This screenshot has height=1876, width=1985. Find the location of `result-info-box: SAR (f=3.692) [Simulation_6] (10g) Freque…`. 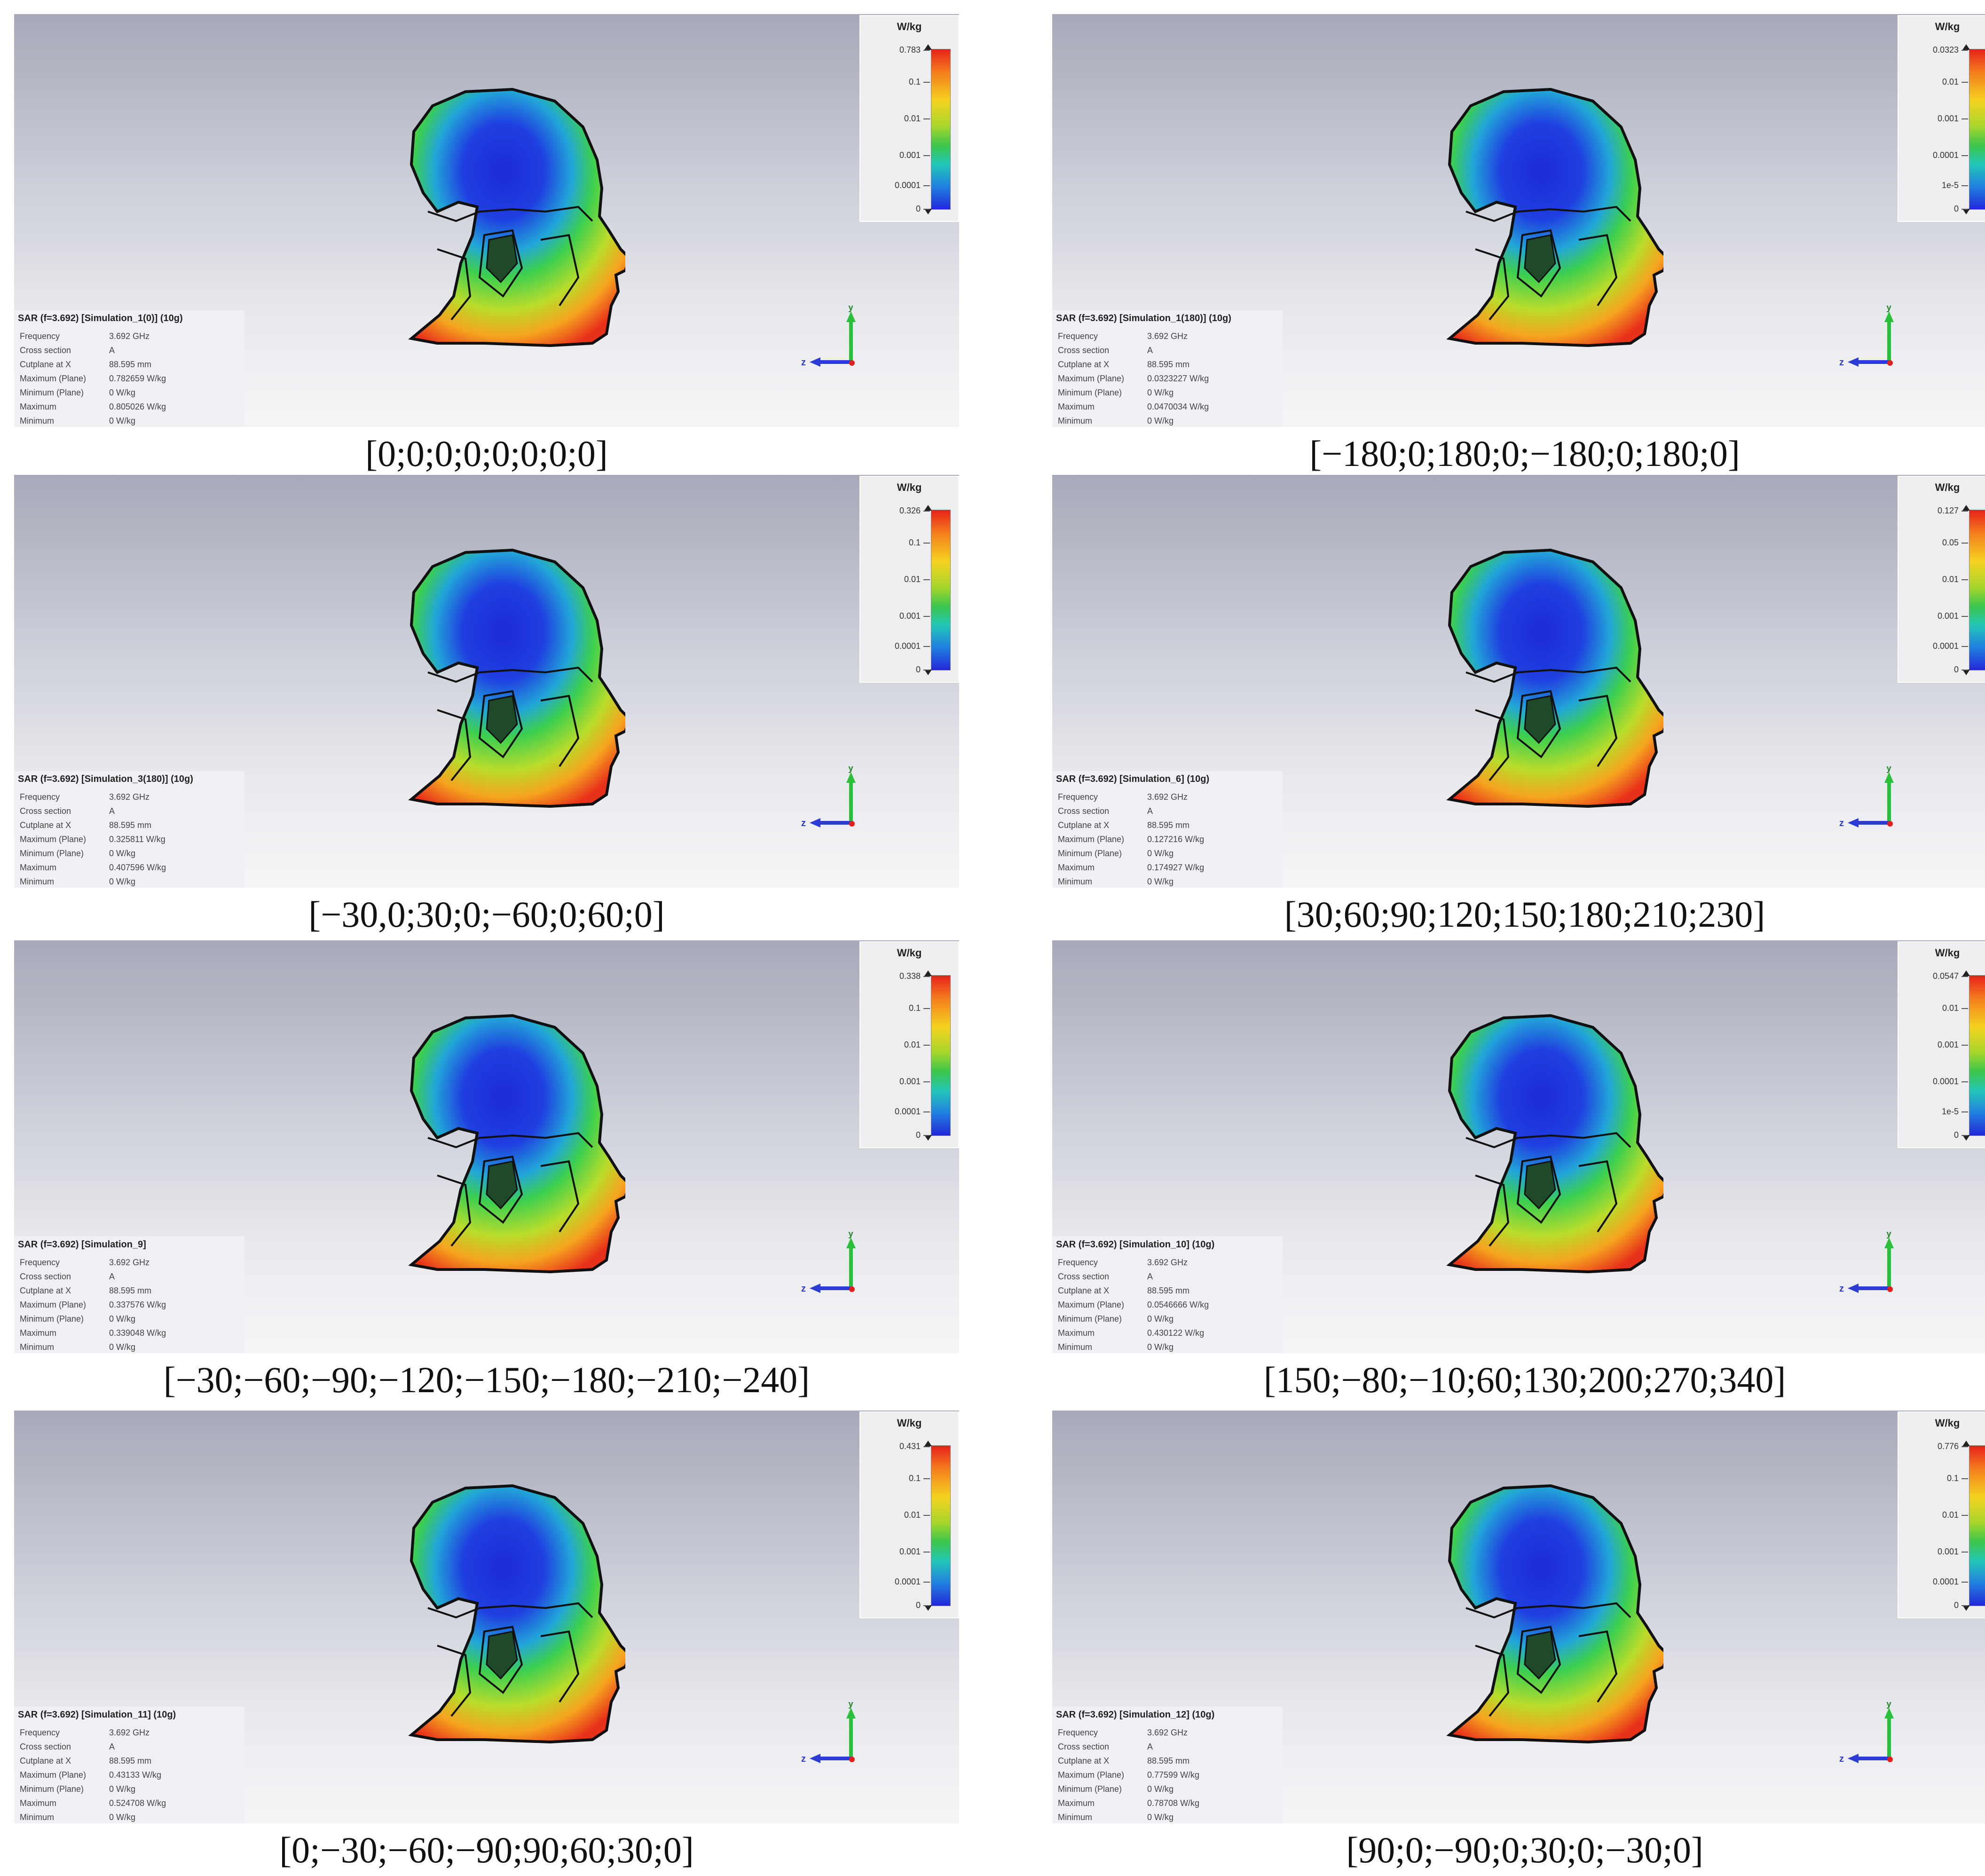

result-info-box: SAR (f=3.692) [Simulation_6] (10g) Freque… is located at coordinates (1167, 830).